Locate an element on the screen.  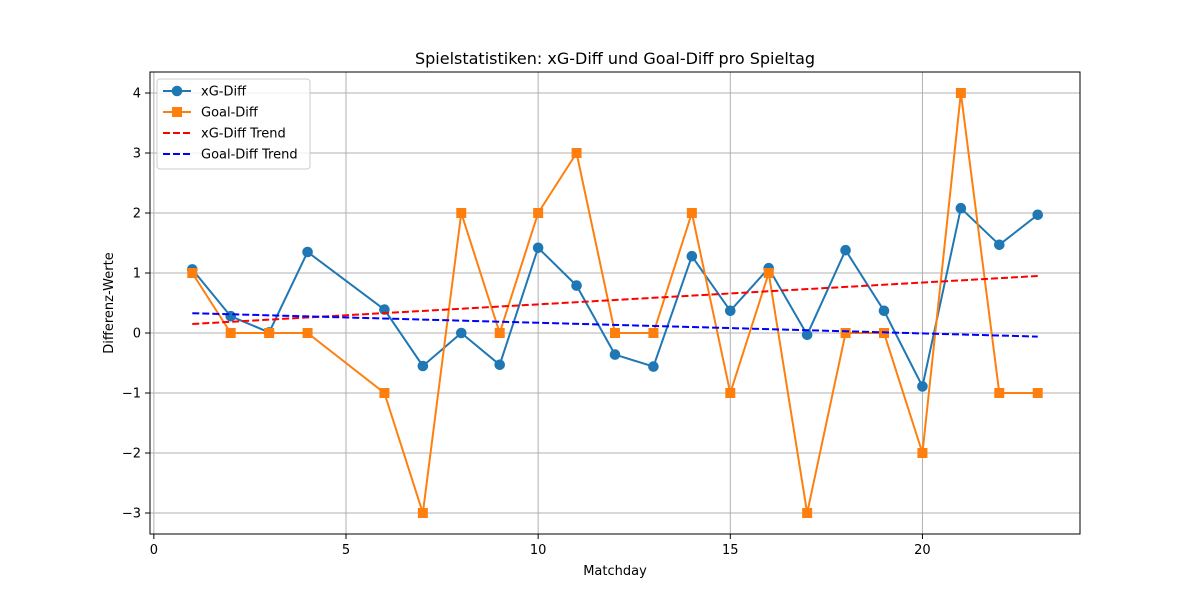
y-tick-label: 2 is located at coordinates (137, 214).